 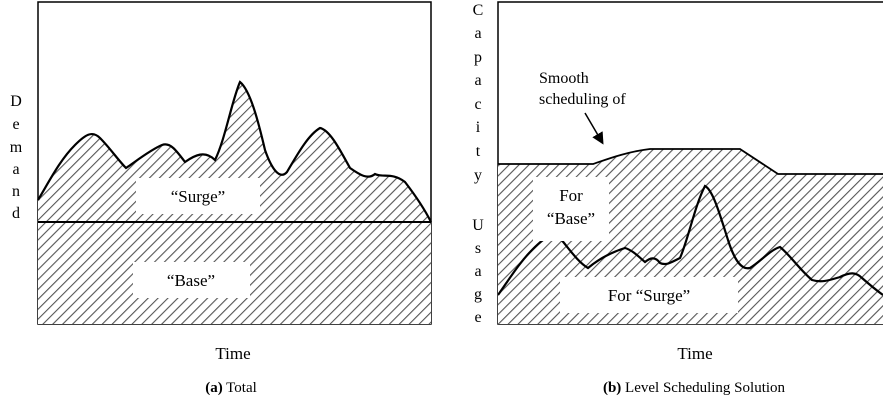 I want to click on demand-letter: D, so click(x=16, y=101).